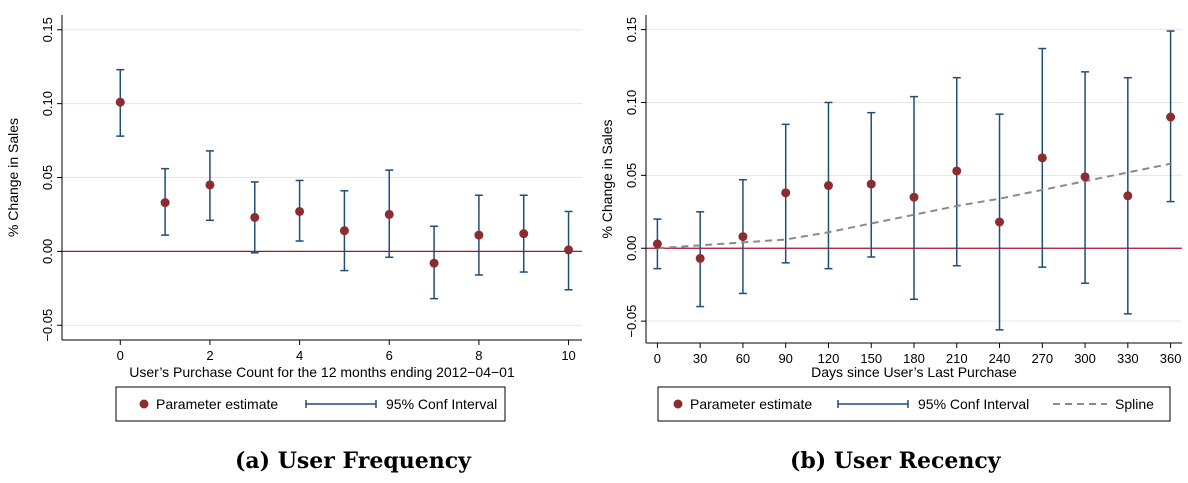  Describe the element at coordinates (1128, 358) in the screenshot. I see `x-tick-label: 330` at that location.